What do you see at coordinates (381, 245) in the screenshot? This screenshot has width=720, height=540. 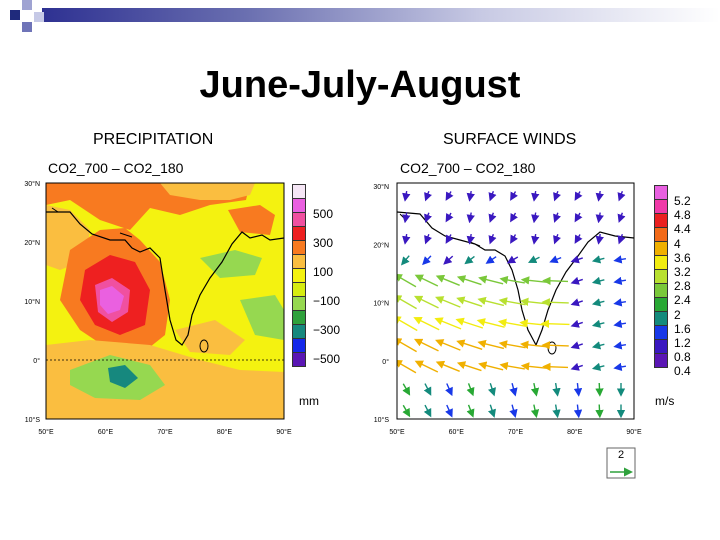 I see `wind-ytick: 20°N` at bounding box center [381, 245].